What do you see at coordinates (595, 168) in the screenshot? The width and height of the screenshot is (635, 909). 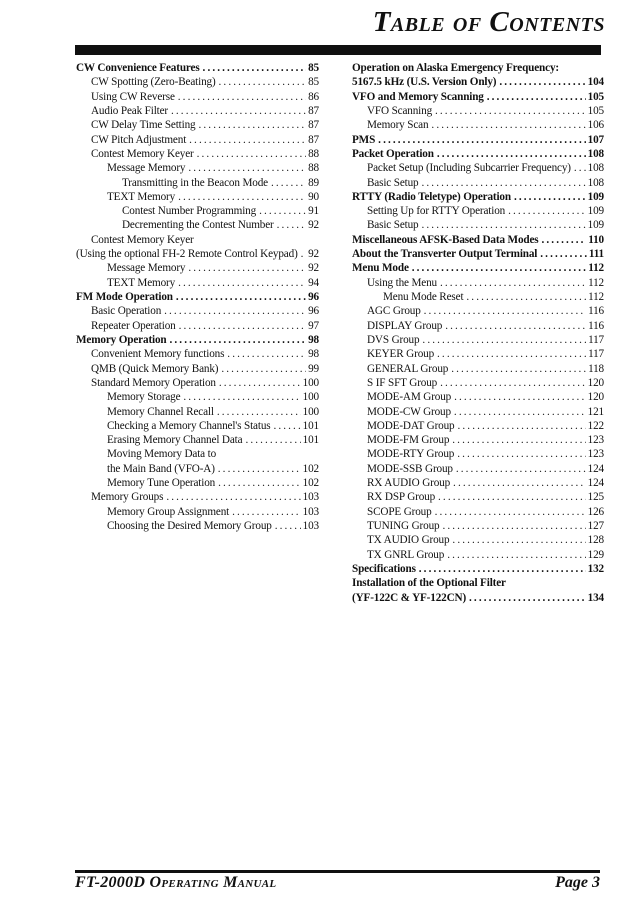 I see `toc-page-number: 108` at bounding box center [595, 168].